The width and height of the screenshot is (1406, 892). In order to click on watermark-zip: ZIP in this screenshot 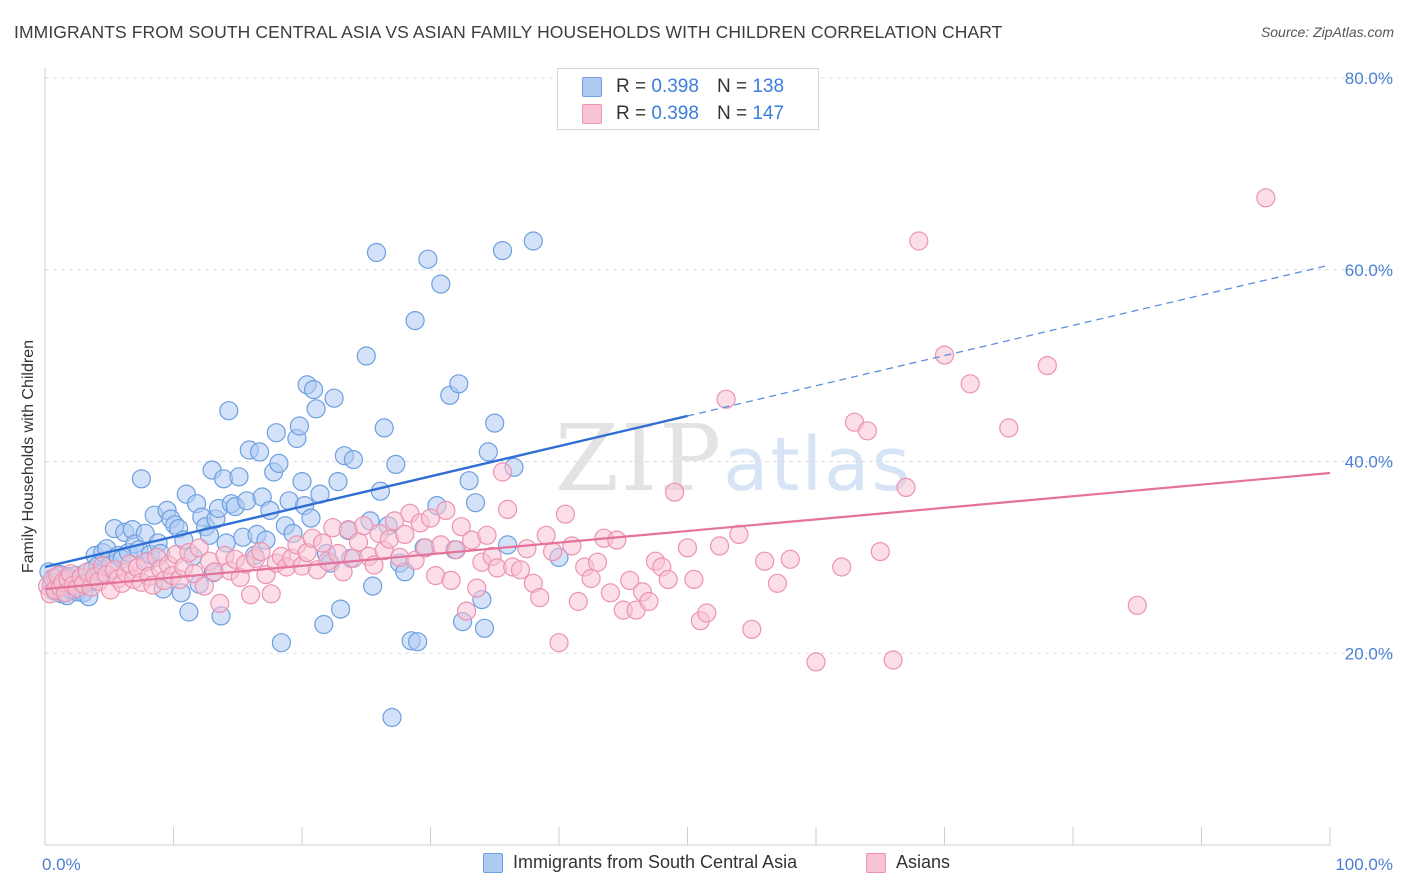, I will do `click(639, 458)`.